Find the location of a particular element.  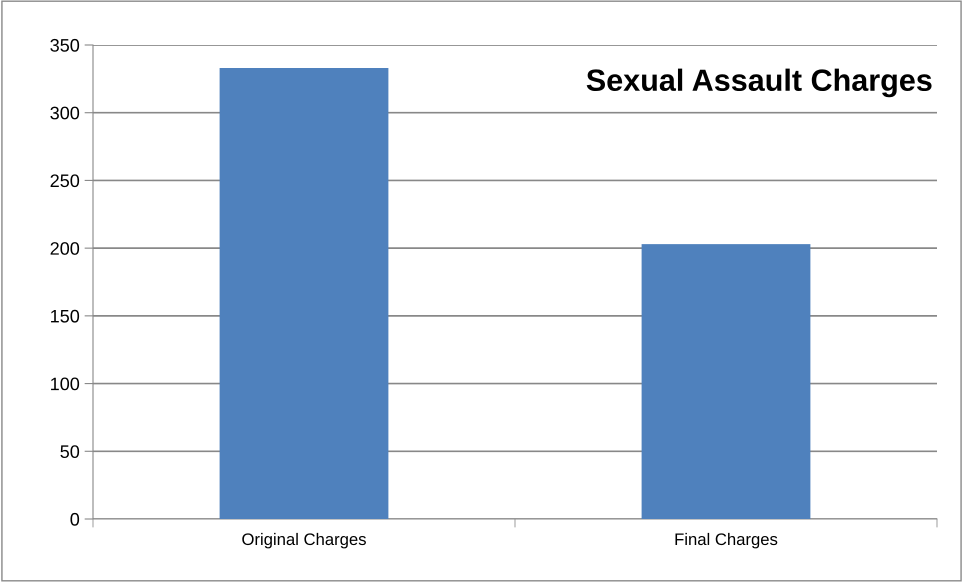

y-tick-label: 250 is located at coordinates (65, 181).